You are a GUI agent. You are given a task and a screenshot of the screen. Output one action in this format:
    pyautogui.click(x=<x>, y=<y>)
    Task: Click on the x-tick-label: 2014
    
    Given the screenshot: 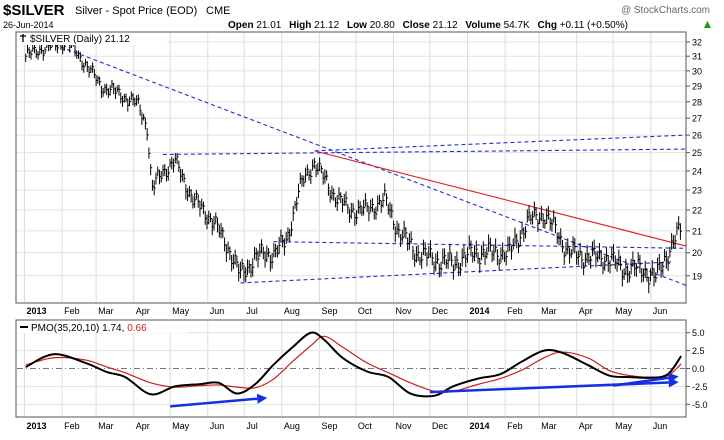 What is the action you would take?
    pyautogui.click(x=480, y=426)
    